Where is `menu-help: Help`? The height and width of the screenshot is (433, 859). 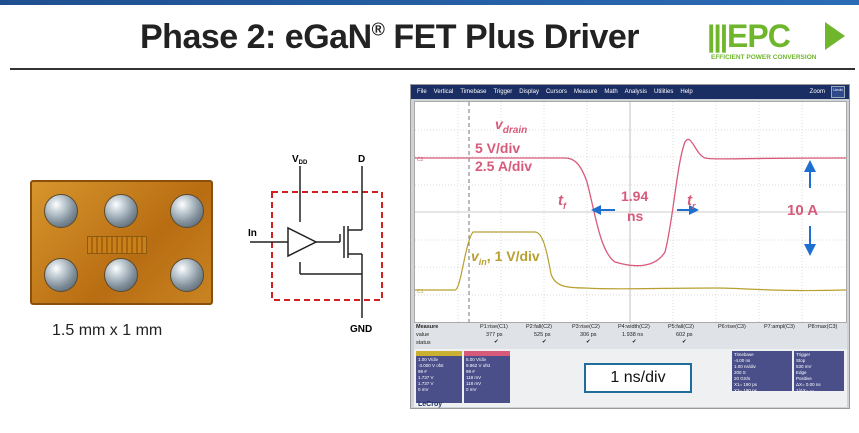
menu-help: Help is located at coordinates (686, 92).